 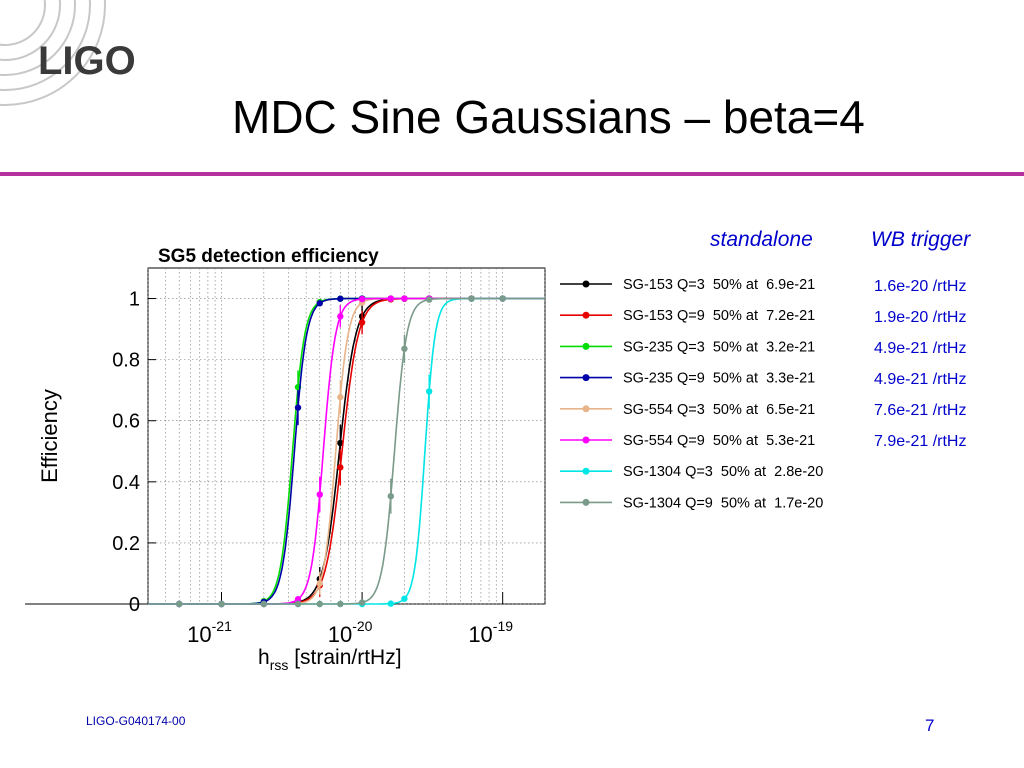 What do you see at coordinates (268, 256) in the screenshot?
I see `chart-title: SG5 detection efficiency` at bounding box center [268, 256].